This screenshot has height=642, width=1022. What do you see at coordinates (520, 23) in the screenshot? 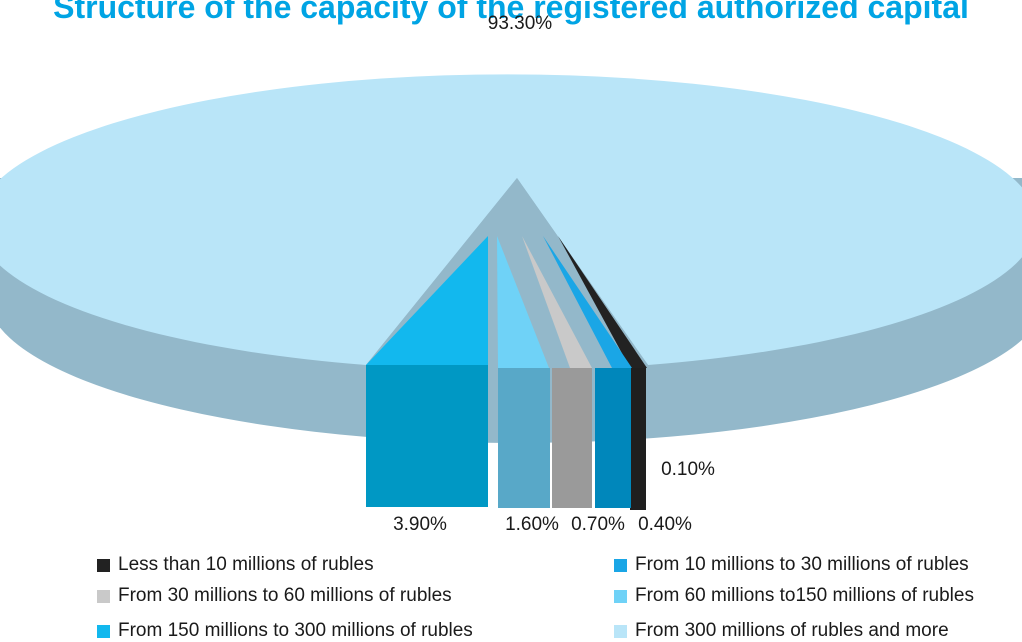
I see `data-label-6: 93.30%` at bounding box center [520, 23].